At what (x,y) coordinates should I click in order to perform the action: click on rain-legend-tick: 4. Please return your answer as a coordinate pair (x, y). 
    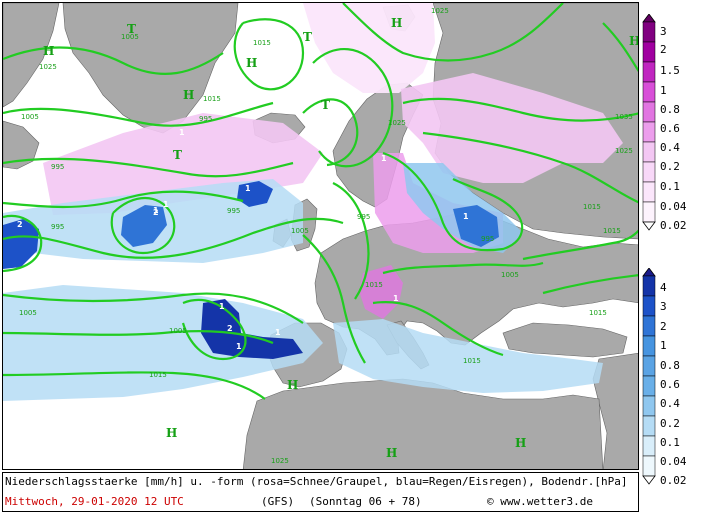
    Looking at the image, I should click on (663, 287).